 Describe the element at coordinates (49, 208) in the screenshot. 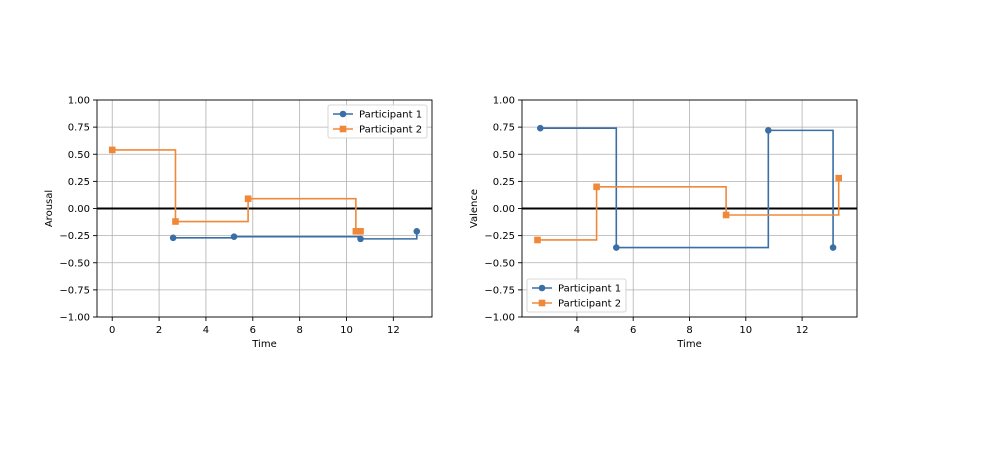

I see `y-axis-label: Arousal` at that location.